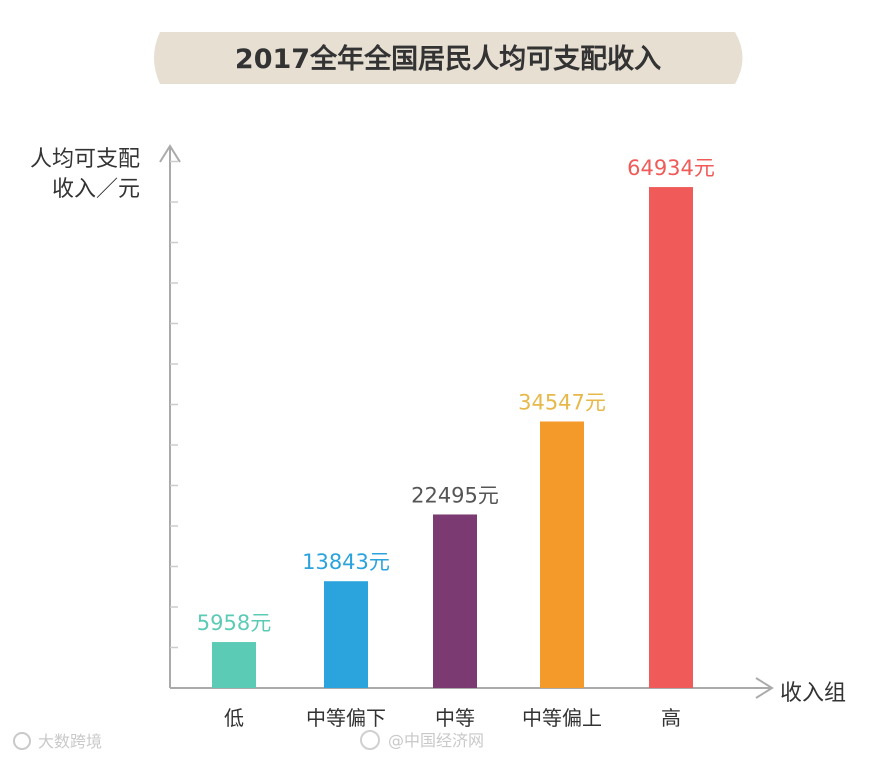 This screenshot has height=760, width=880. What do you see at coordinates (96, 189) in the screenshot?
I see `y-axis-label-line2: 收入／元` at bounding box center [96, 189].